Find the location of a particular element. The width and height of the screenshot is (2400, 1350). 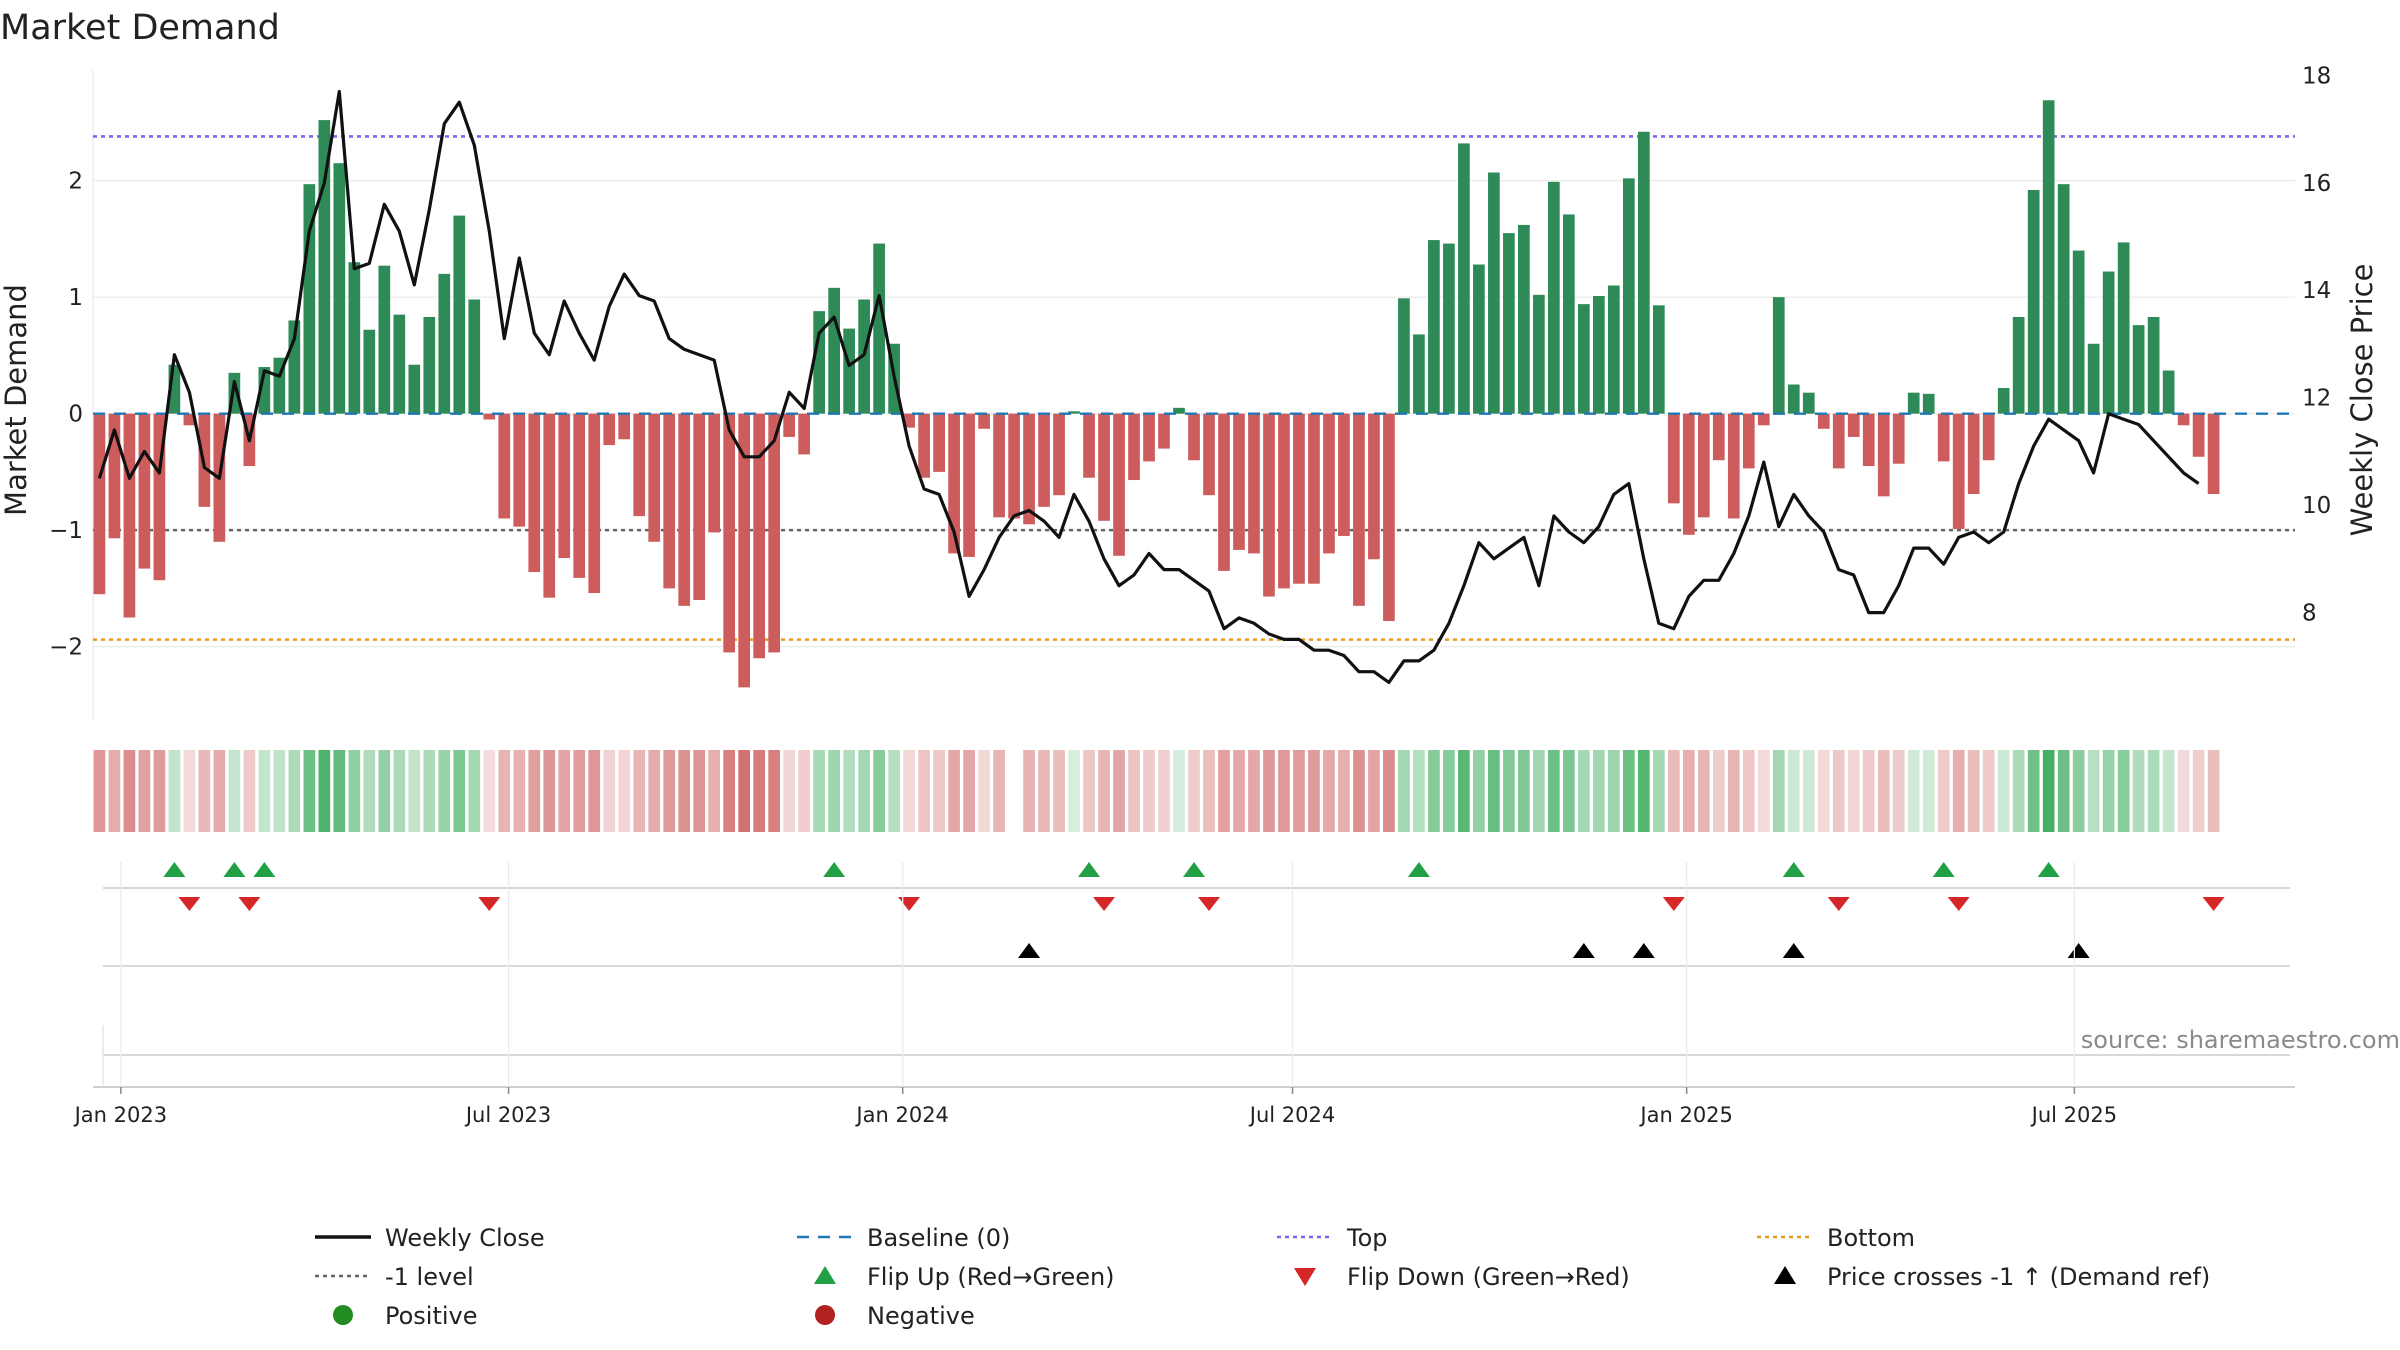

legend-triangle-up-icon is located at coordinates (825, 1275).